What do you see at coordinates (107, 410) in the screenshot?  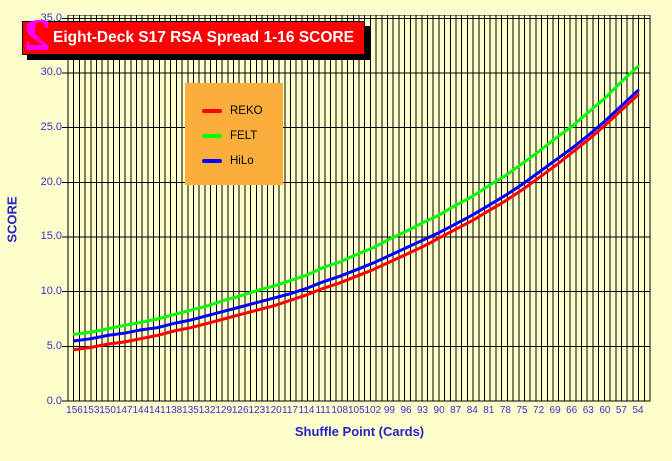 I see `x-tick-label: 150` at bounding box center [107, 410].